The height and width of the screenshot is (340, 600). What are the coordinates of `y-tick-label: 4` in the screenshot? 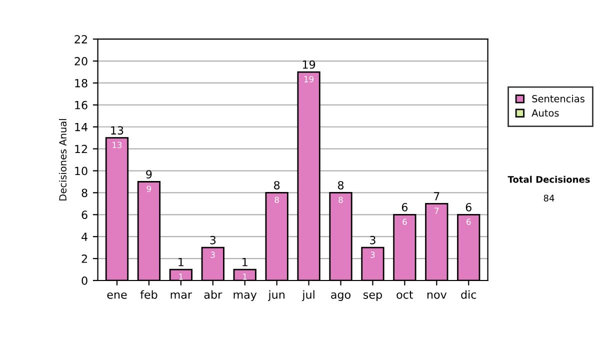 It's located at (85, 236).